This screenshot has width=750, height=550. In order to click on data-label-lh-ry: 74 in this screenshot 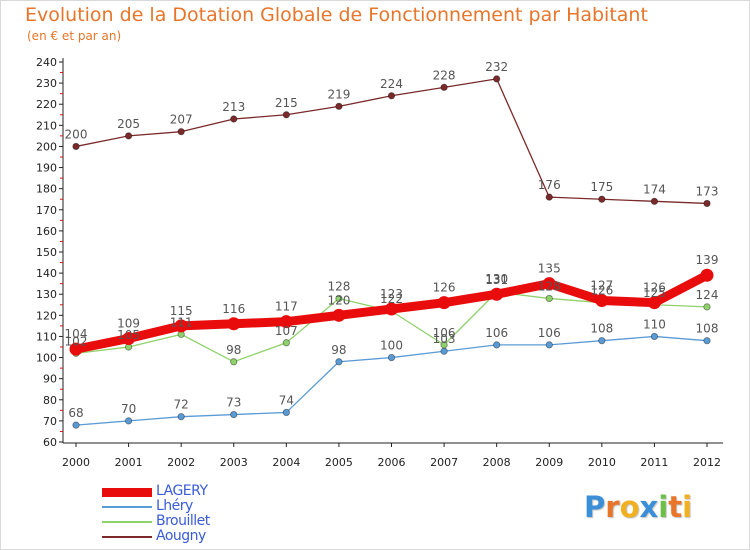, I will do `click(286, 400)`.